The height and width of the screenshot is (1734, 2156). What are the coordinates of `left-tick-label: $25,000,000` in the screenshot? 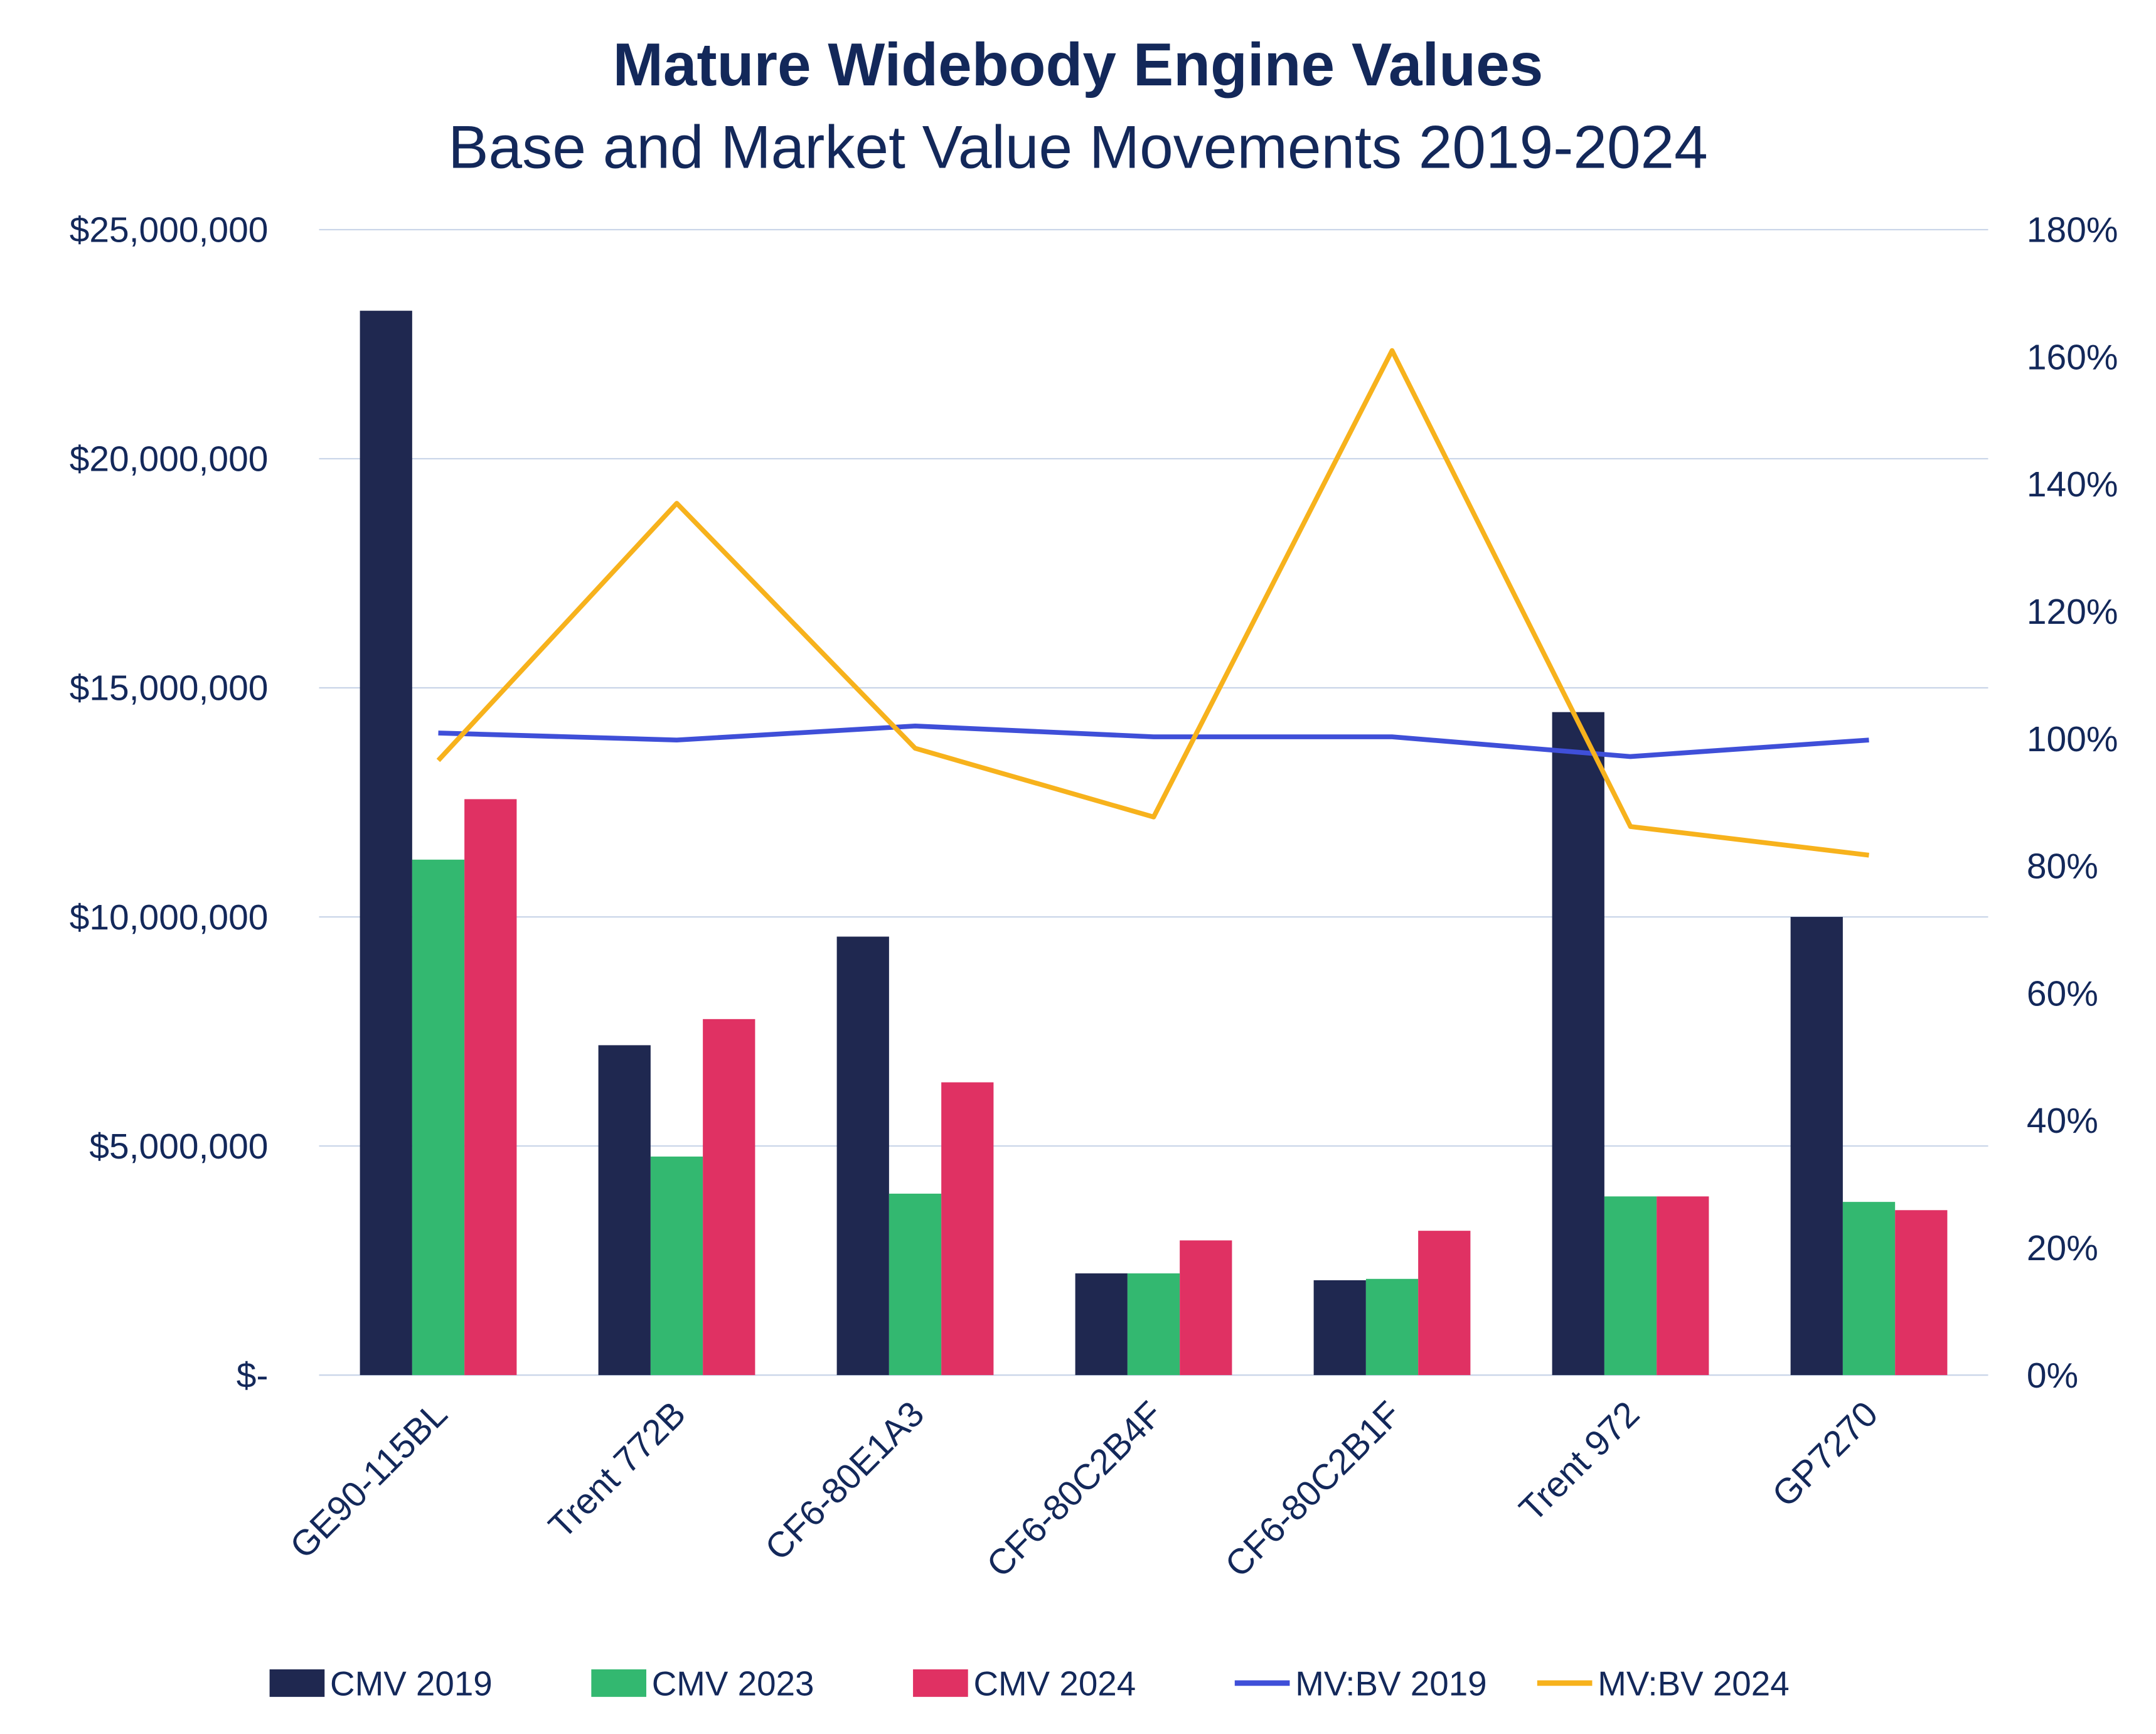 It's located at (169, 230).